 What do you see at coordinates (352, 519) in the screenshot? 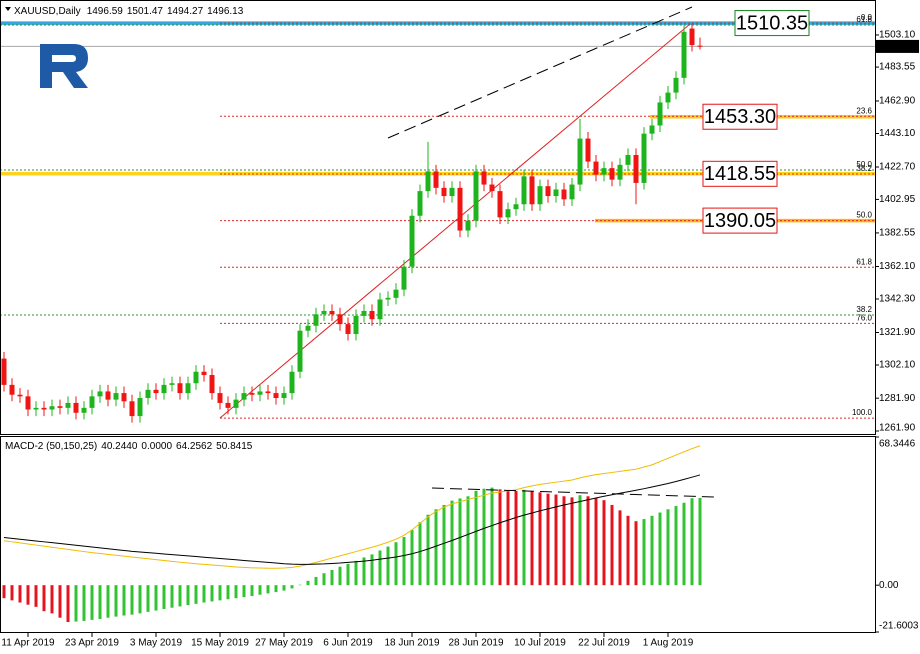
I see `macd-line` at bounding box center [352, 519].